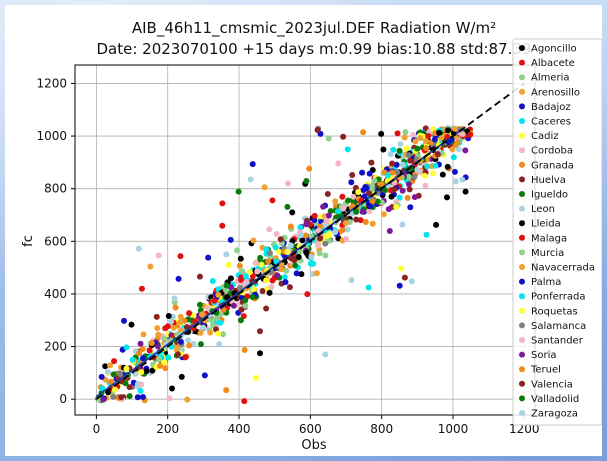 The width and height of the screenshot is (607, 461). I want to click on legend-label: Teruel, so click(545, 370).